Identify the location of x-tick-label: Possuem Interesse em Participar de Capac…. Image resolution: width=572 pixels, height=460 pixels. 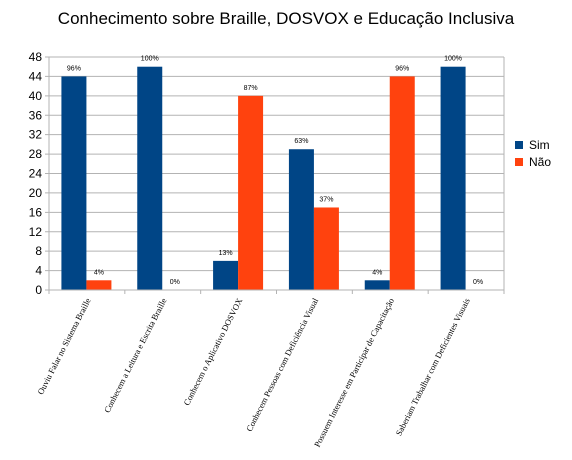
(354, 372).